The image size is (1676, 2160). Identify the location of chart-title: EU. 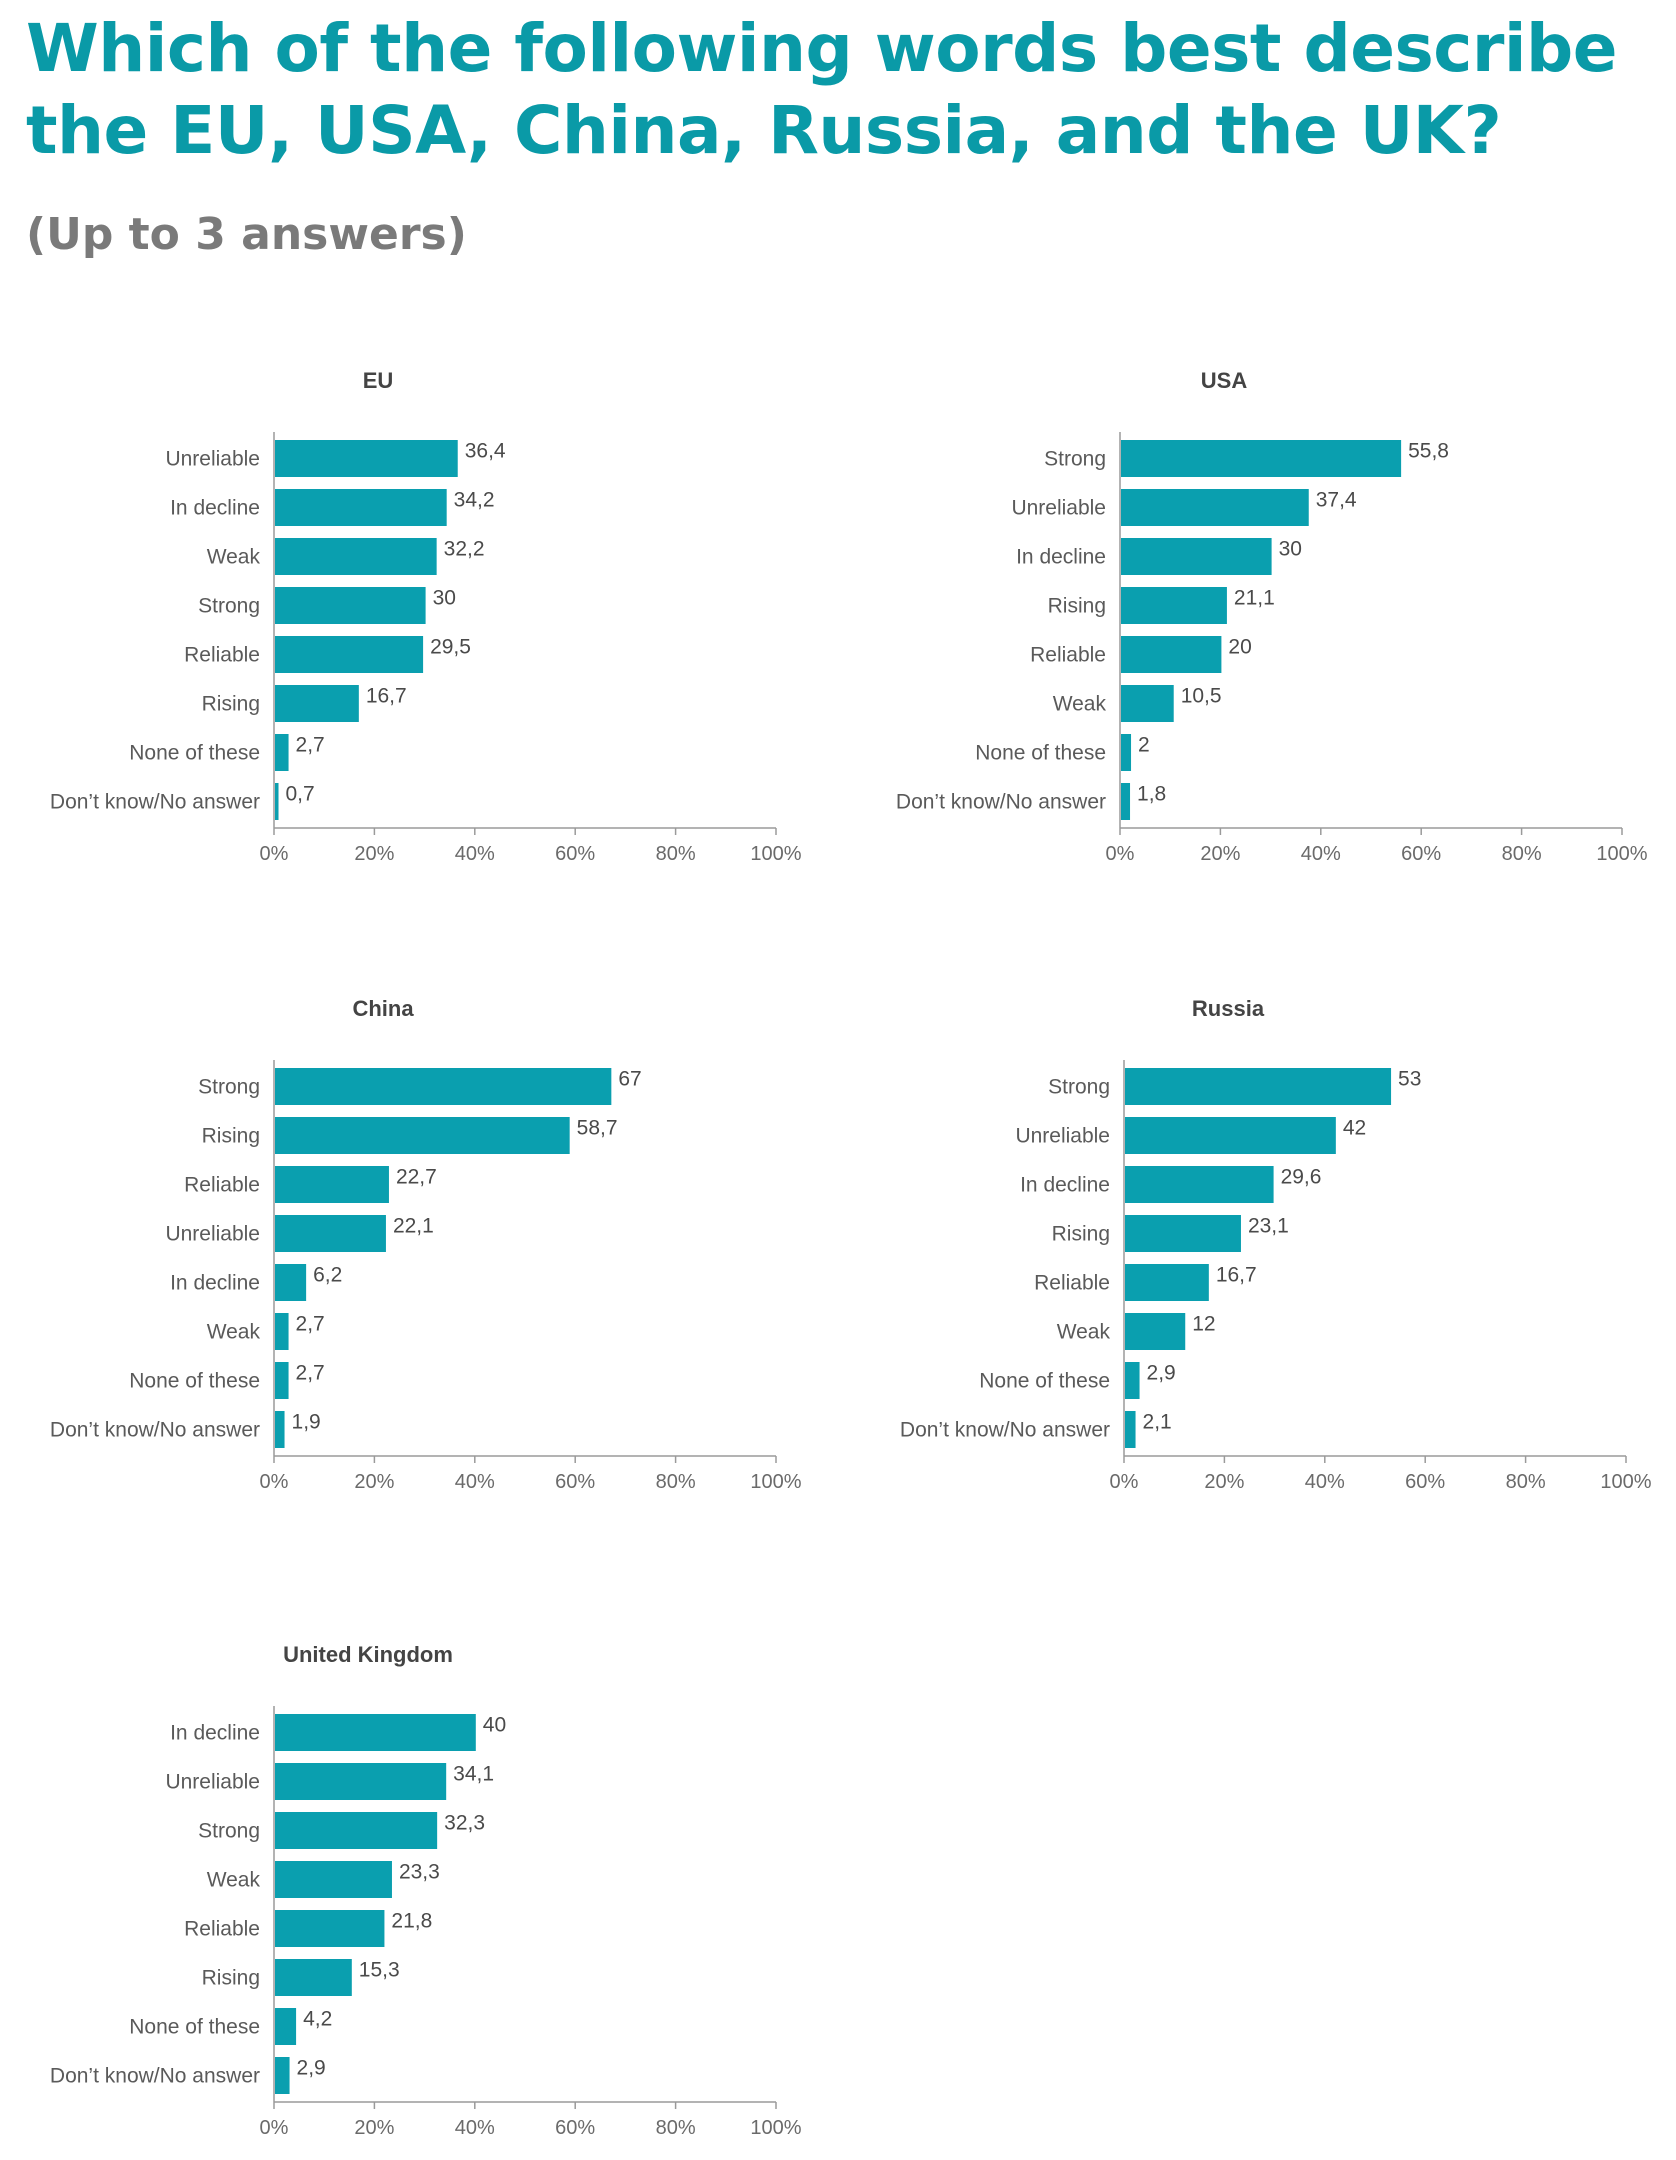
(378, 380).